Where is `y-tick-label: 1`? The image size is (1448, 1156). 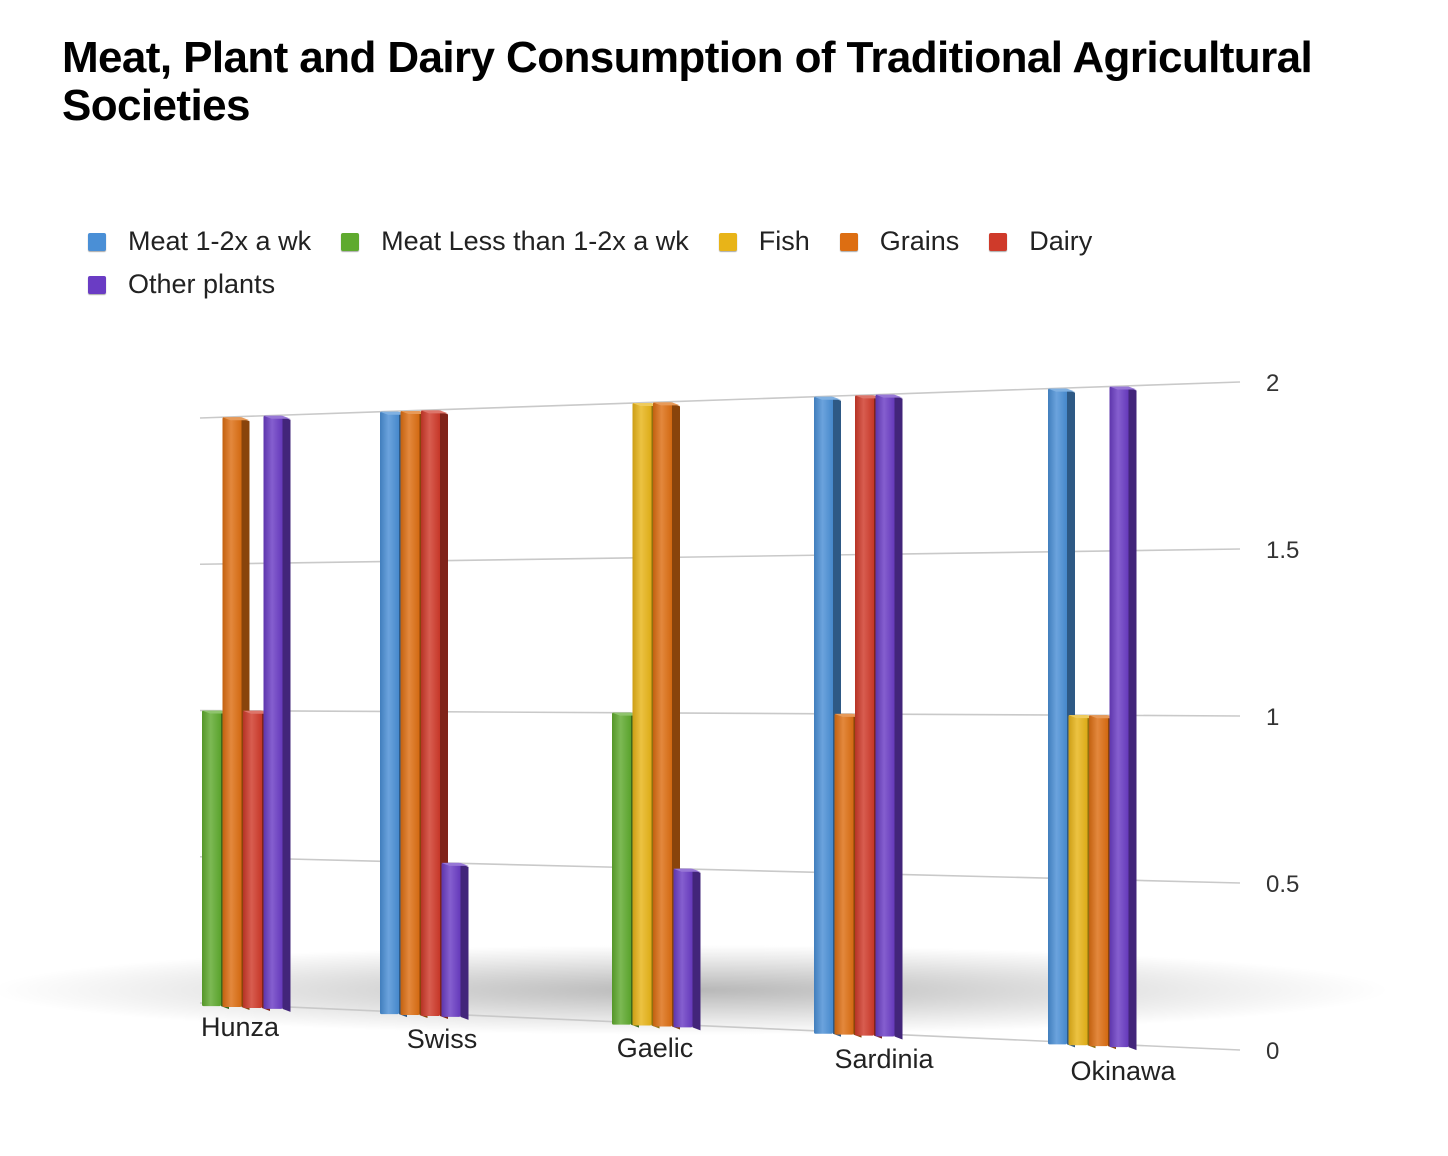
y-tick-label: 1 is located at coordinates (1272, 717).